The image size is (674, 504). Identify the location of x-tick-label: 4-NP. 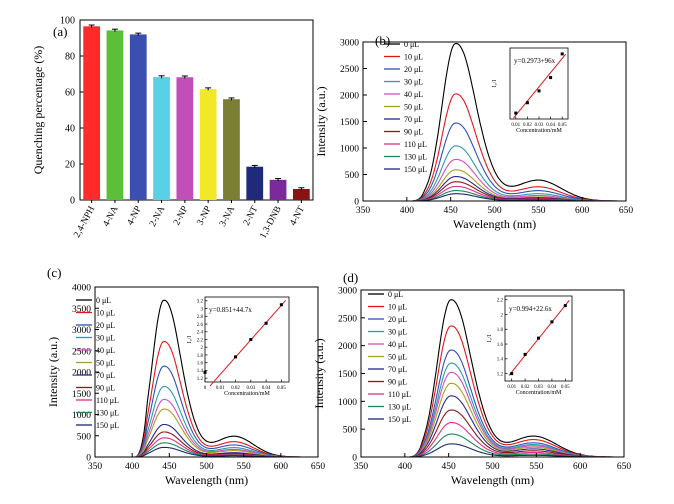
(135, 216).